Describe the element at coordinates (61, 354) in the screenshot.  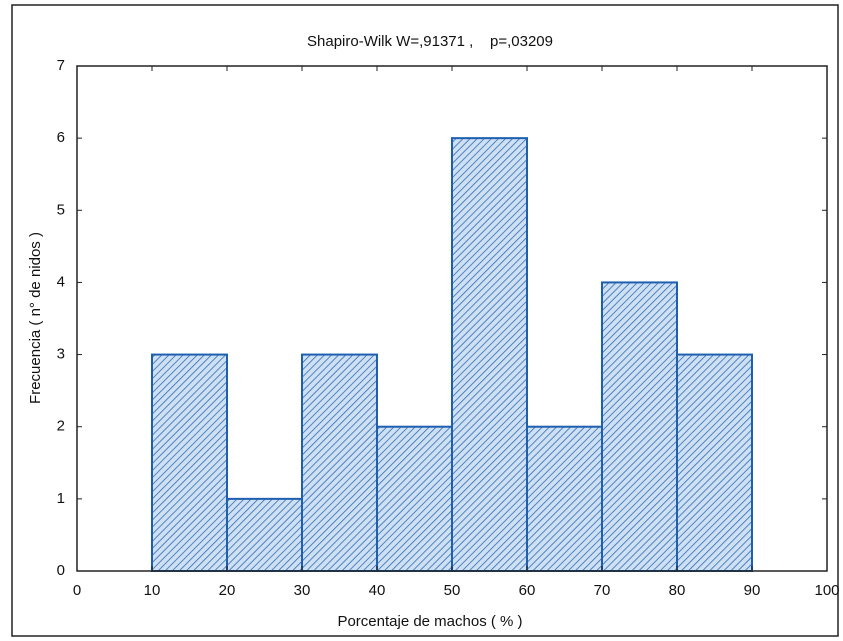
I see `y-tick-label: 3` at that location.